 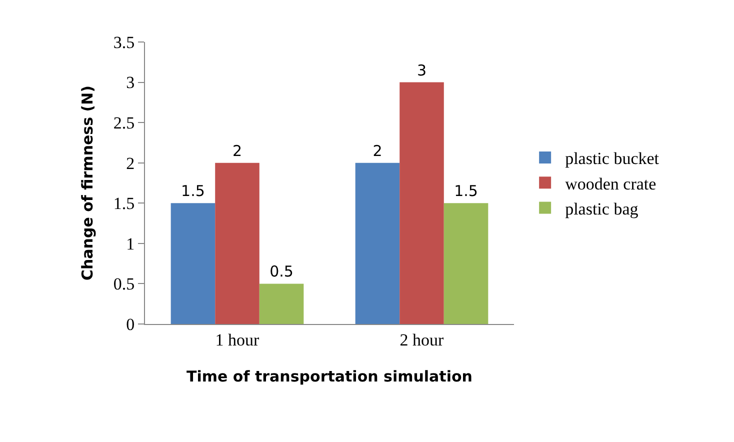 What do you see at coordinates (124, 123) in the screenshot?
I see `y-tick-label: 2.5` at bounding box center [124, 123].